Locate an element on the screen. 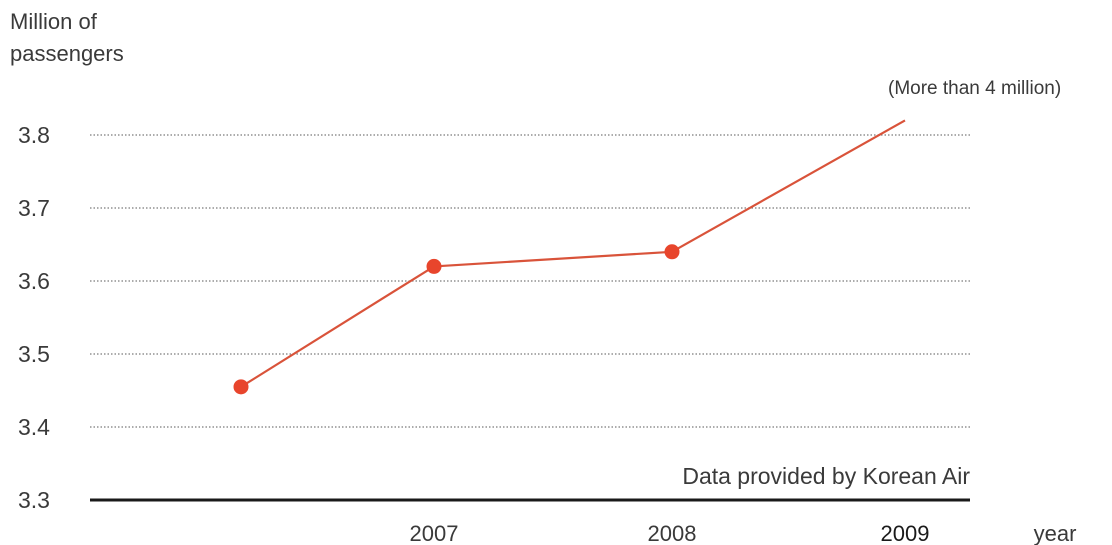 The height and width of the screenshot is (545, 1112). x-tick-labels: 2007 2008 2009 is located at coordinates (670, 533).